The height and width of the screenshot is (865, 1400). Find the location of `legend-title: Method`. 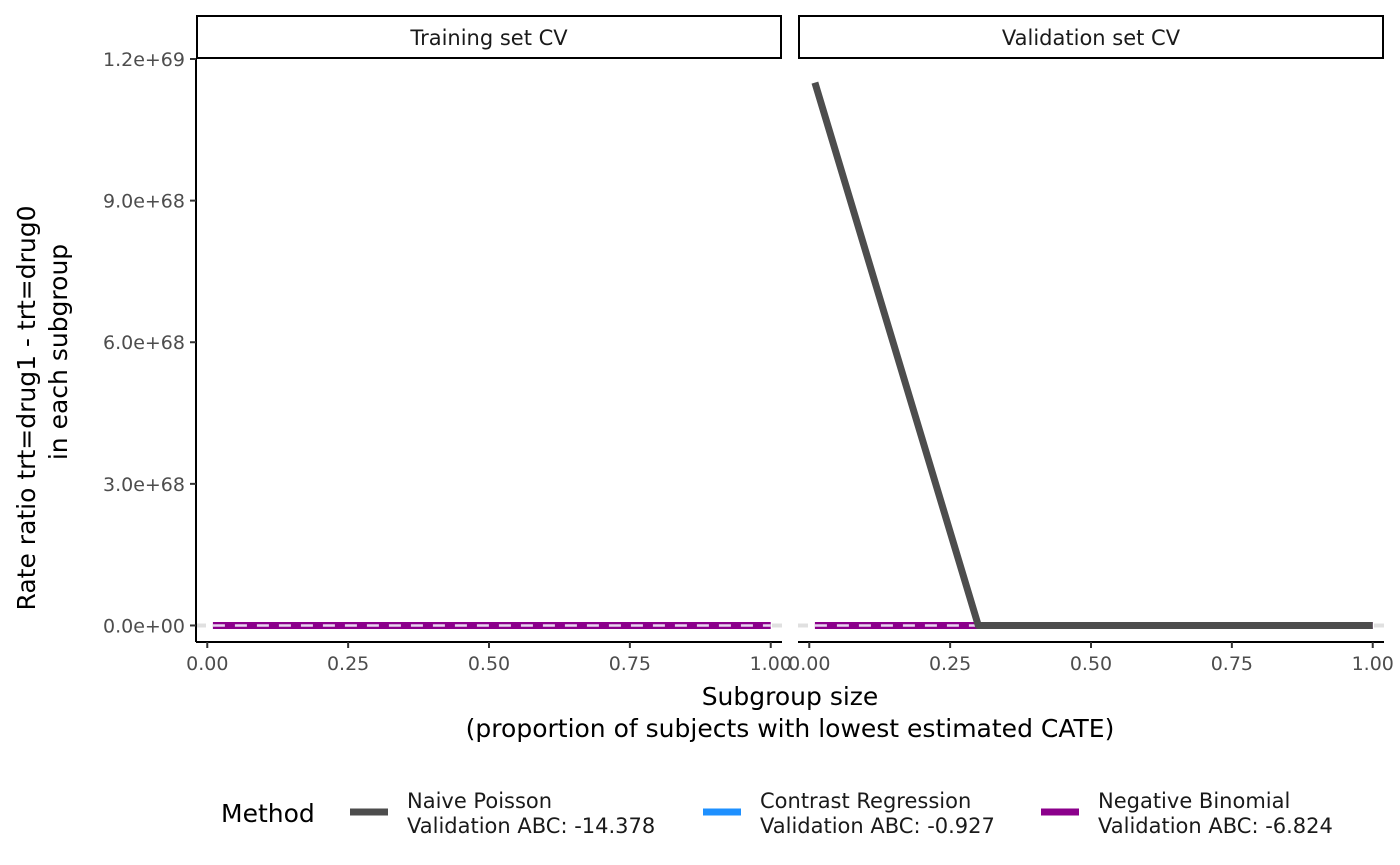

legend-title: Method is located at coordinates (268, 813).